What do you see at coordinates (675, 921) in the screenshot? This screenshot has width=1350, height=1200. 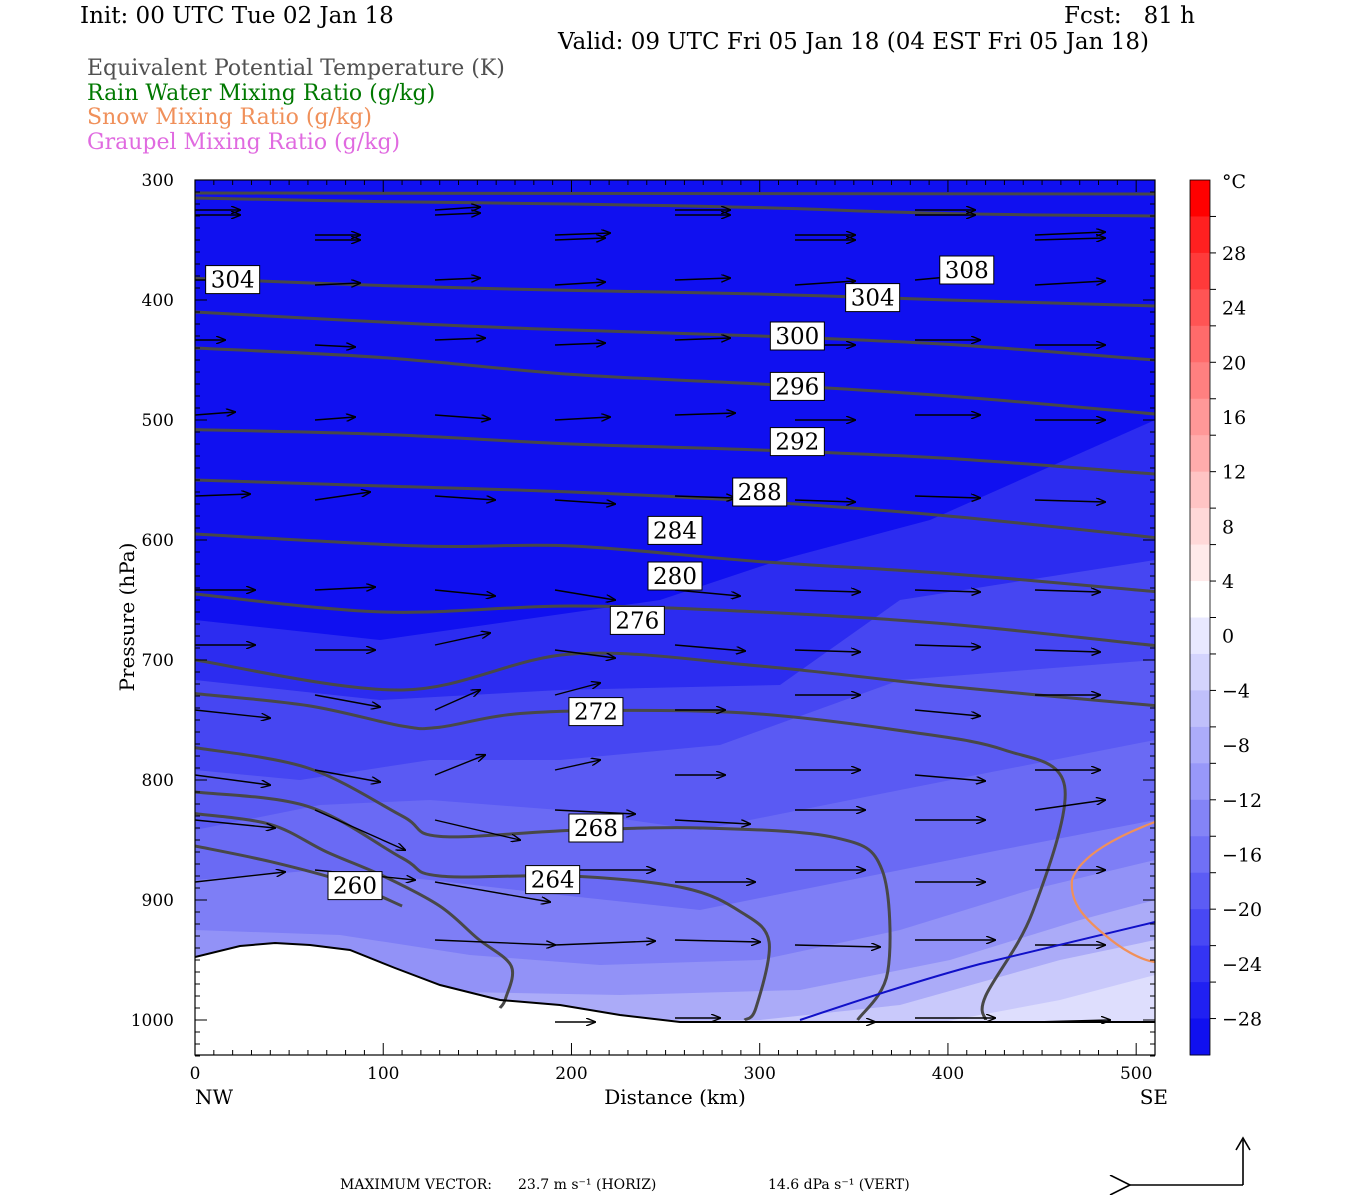 I see `mixing-ratio-contours` at bounding box center [675, 921].